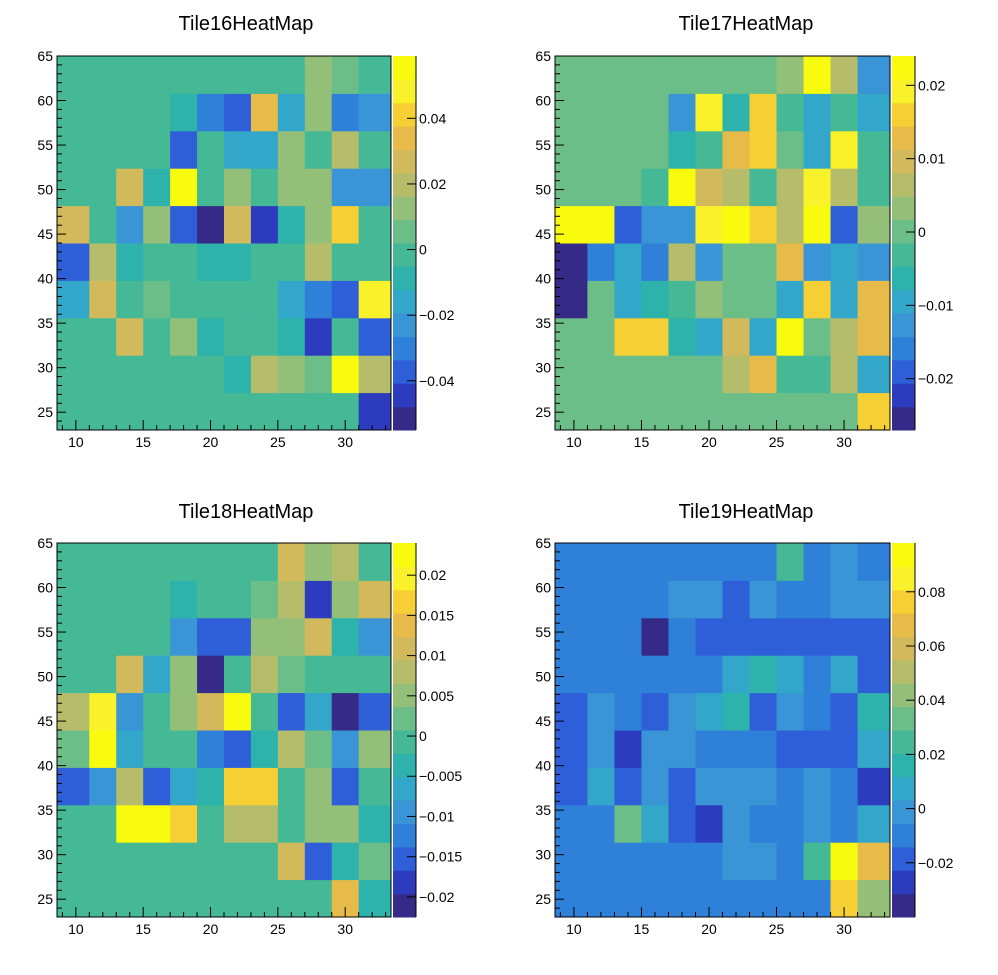 Image resolution: width=998 pixels, height=975 pixels. What do you see at coordinates (543, 855) in the screenshot?
I see `y-tick-label: 30` at bounding box center [543, 855].